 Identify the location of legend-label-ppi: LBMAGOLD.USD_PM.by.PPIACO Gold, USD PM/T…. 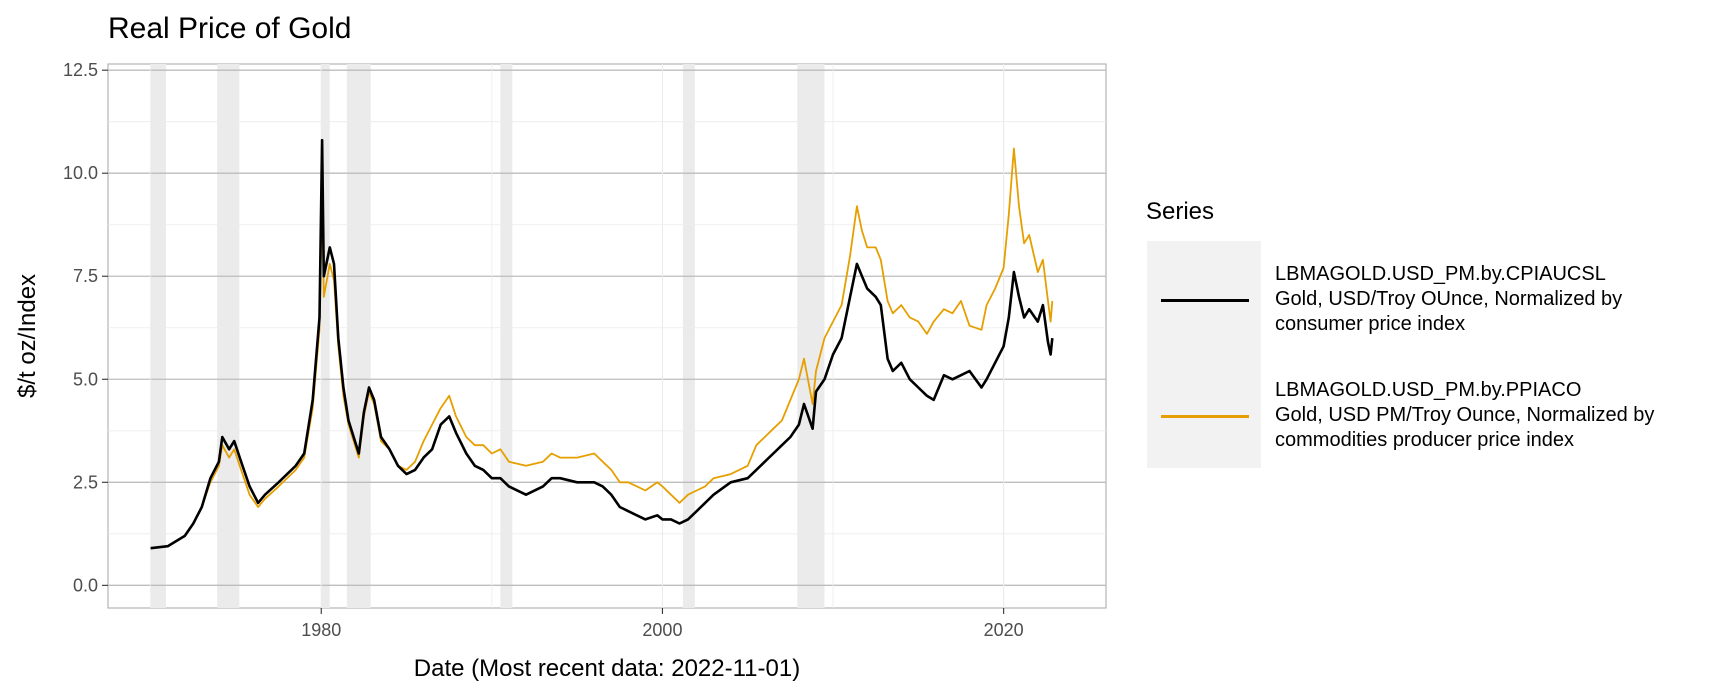
(1495, 415).